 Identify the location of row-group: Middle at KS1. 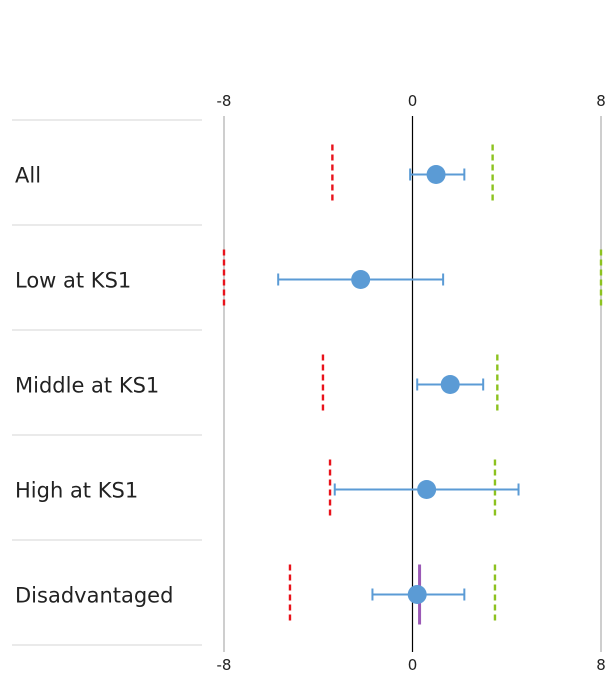
(257, 384).